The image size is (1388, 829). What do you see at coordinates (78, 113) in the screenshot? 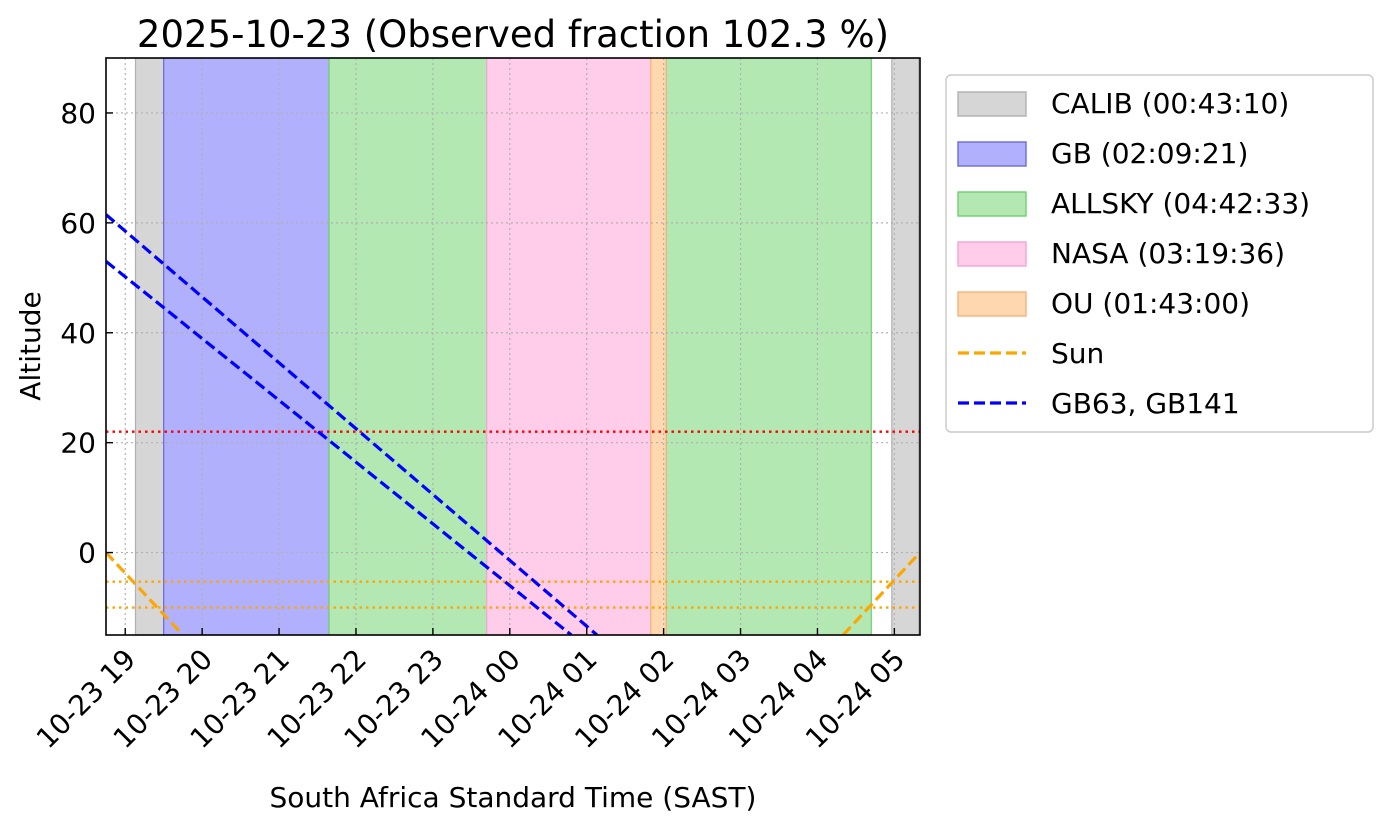
I see `y-tick-label-80: 80` at bounding box center [78, 113].